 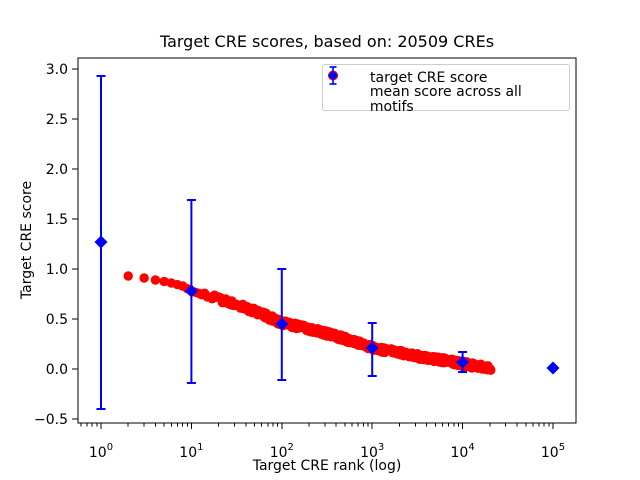 What do you see at coordinates (57, 220) in the screenshot?
I see `y-tick-label: 1.5` at bounding box center [57, 220].